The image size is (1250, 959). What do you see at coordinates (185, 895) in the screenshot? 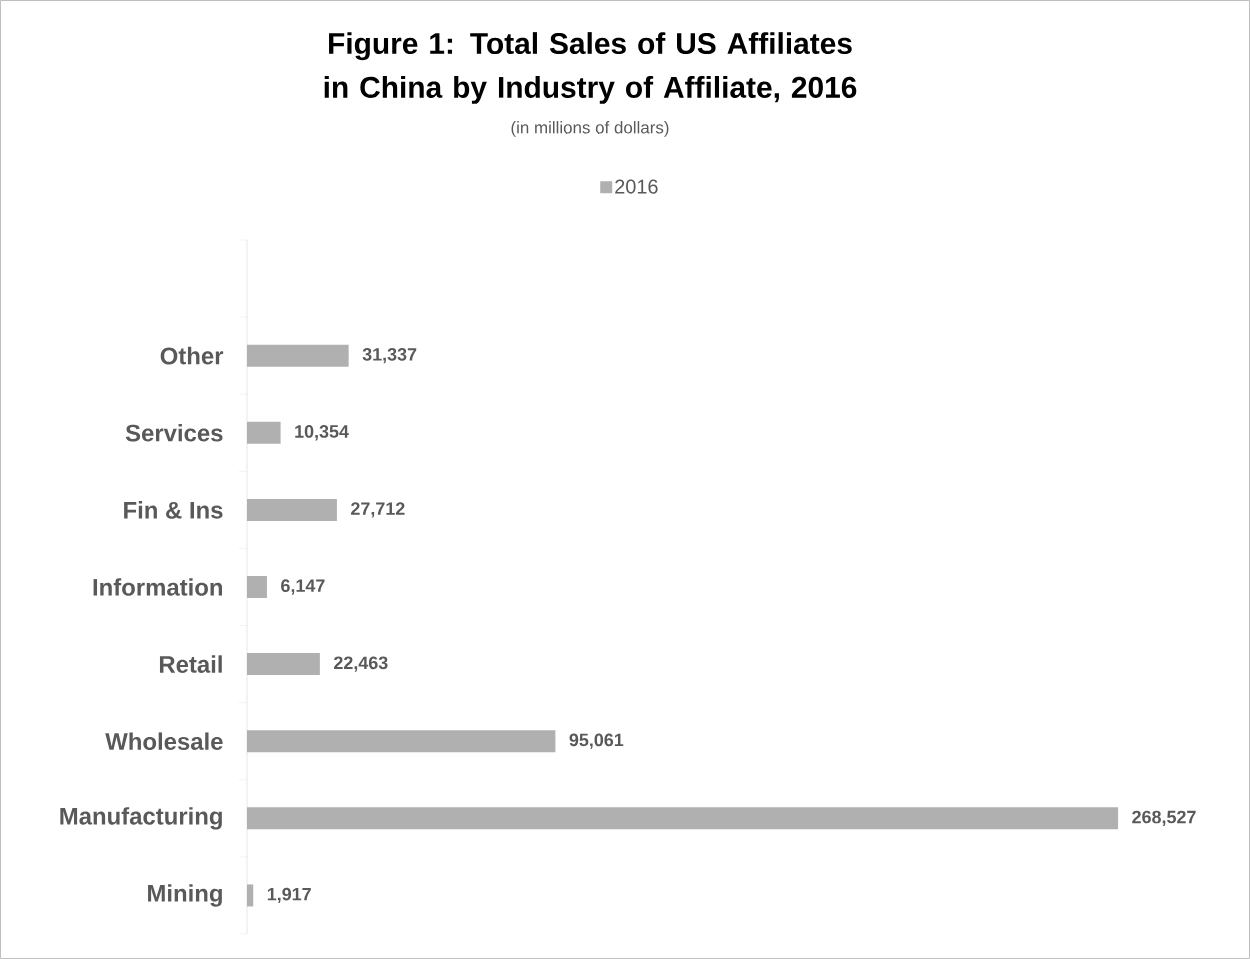
I see `y-tick-label: Mining` at bounding box center [185, 895].